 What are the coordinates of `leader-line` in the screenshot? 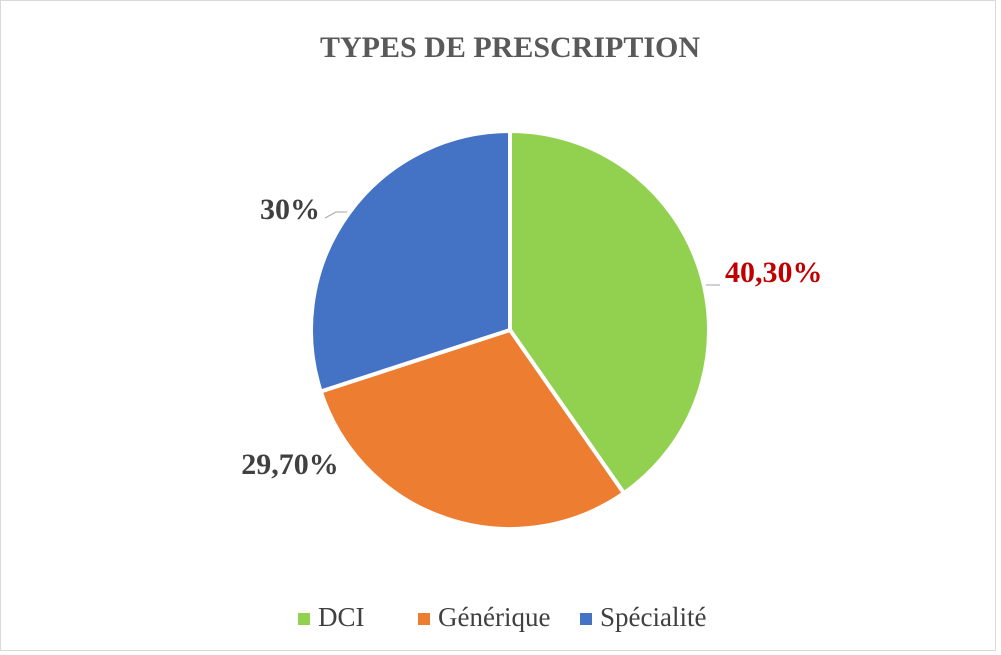 It's located at (337, 215).